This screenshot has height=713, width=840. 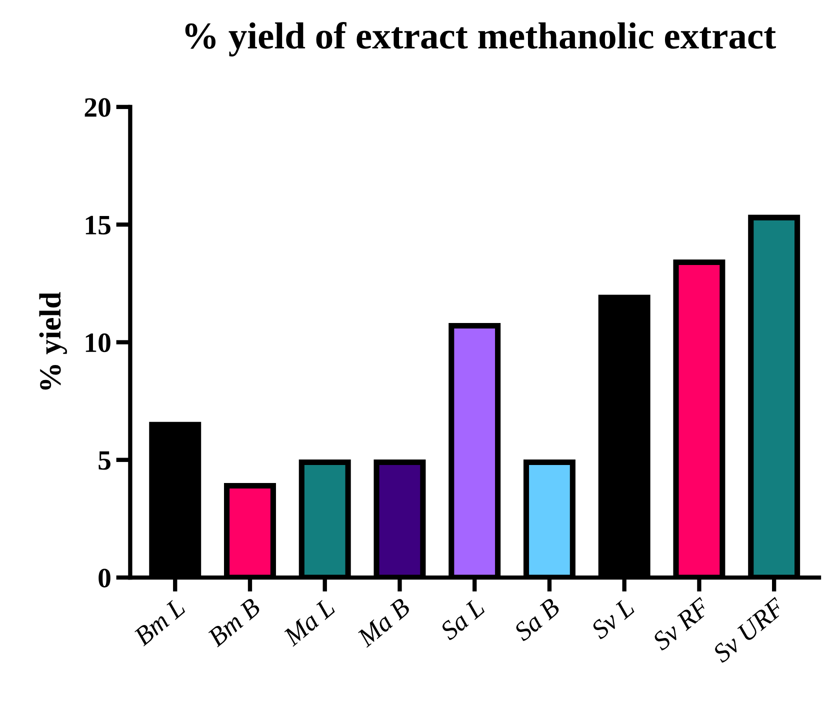 What do you see at coordinates (613, 619) in the screenshot?
I see `x-tick-label: Sv L` at bounding box center [613, 619].